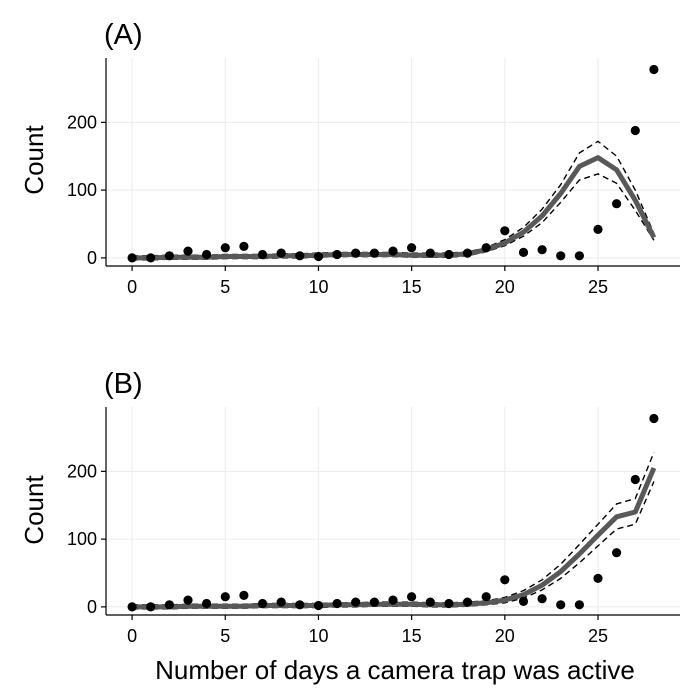 This screenshot has height=700, width=700. What do you see at coordinates (123, 384) in the screenshot?
I see `panel-b-label: (B)` at bounding box center [123, 384].